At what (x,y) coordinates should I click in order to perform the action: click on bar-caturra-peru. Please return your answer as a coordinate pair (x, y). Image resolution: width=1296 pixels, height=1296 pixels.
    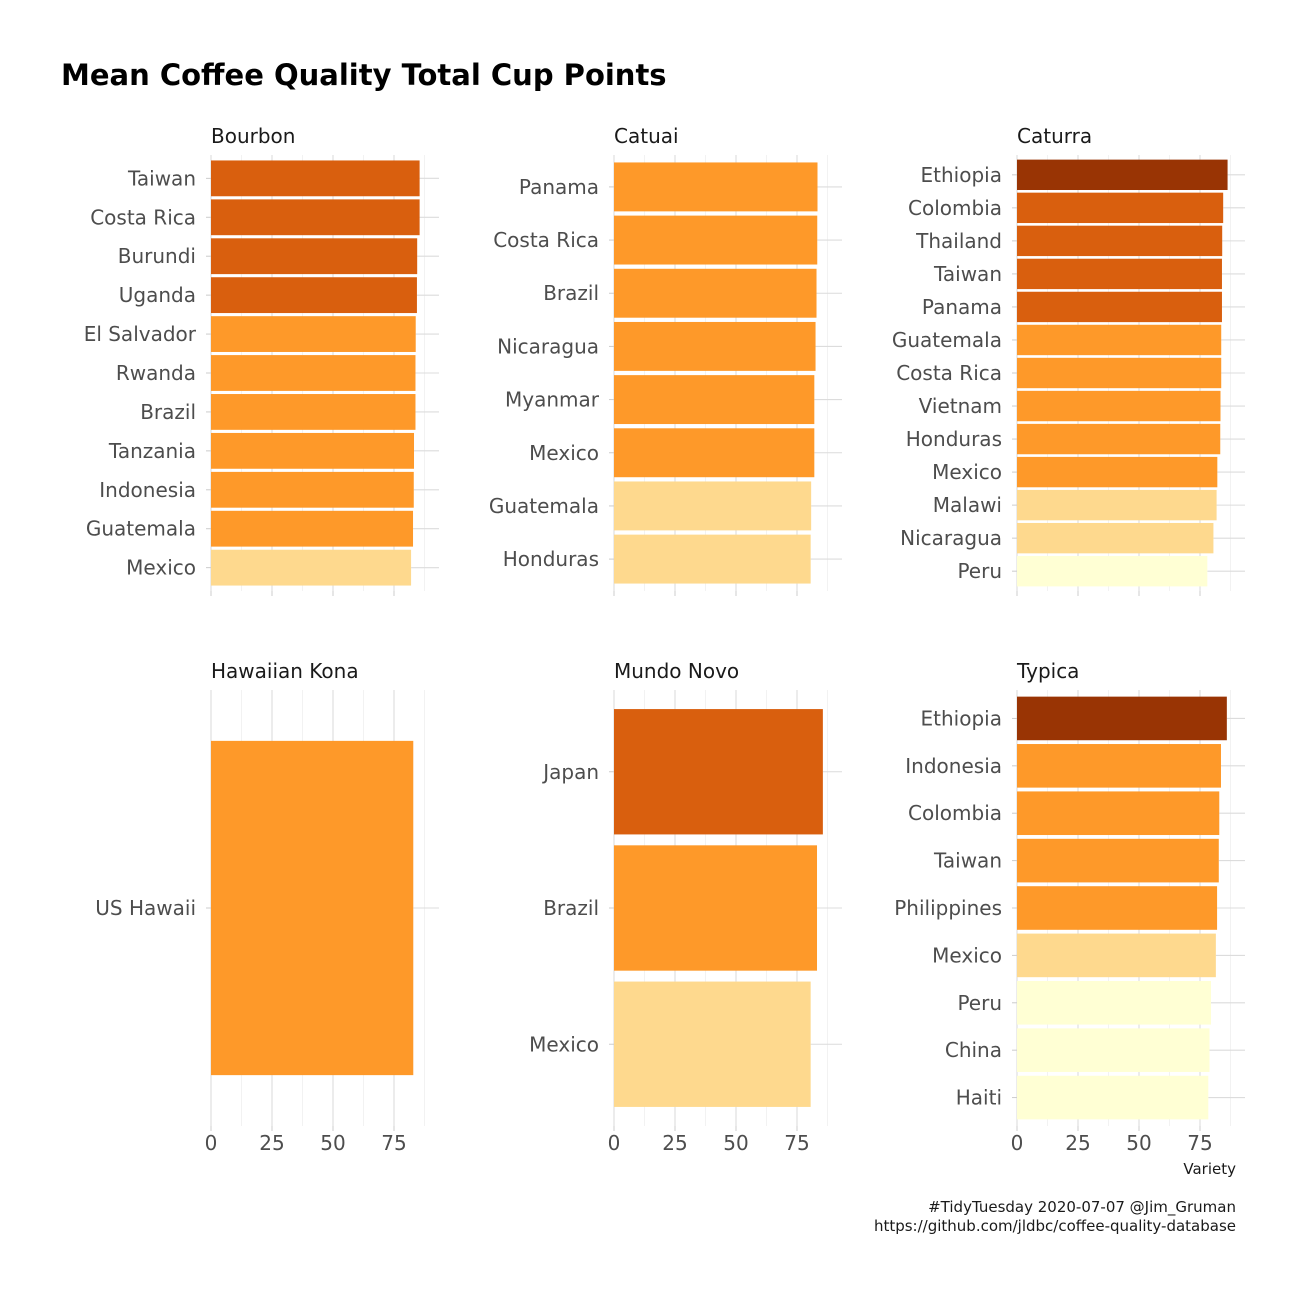
    Looking at the image, I should click on (1112, 571).